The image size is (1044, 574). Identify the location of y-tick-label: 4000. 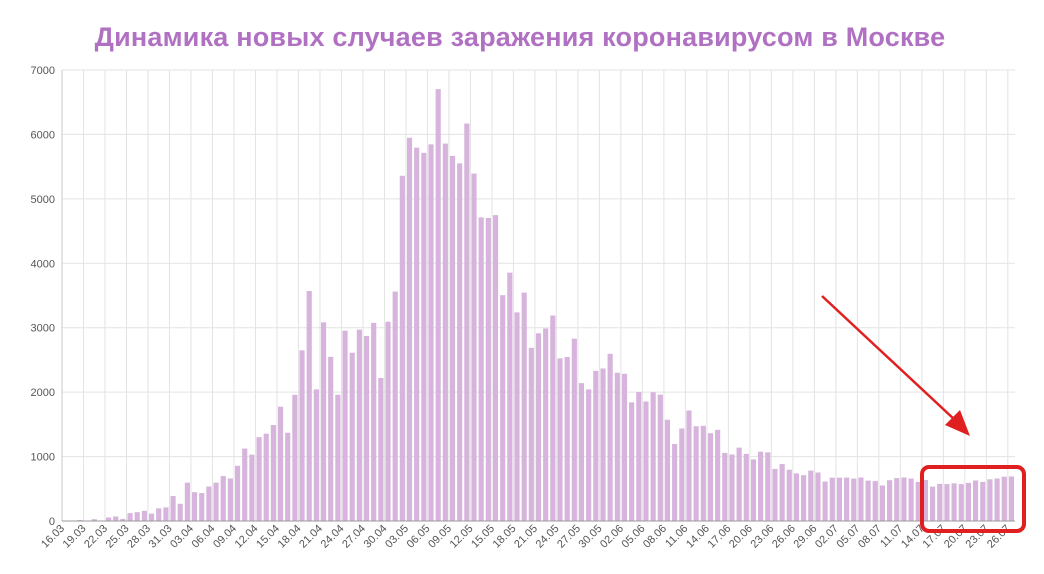
(43, 264).